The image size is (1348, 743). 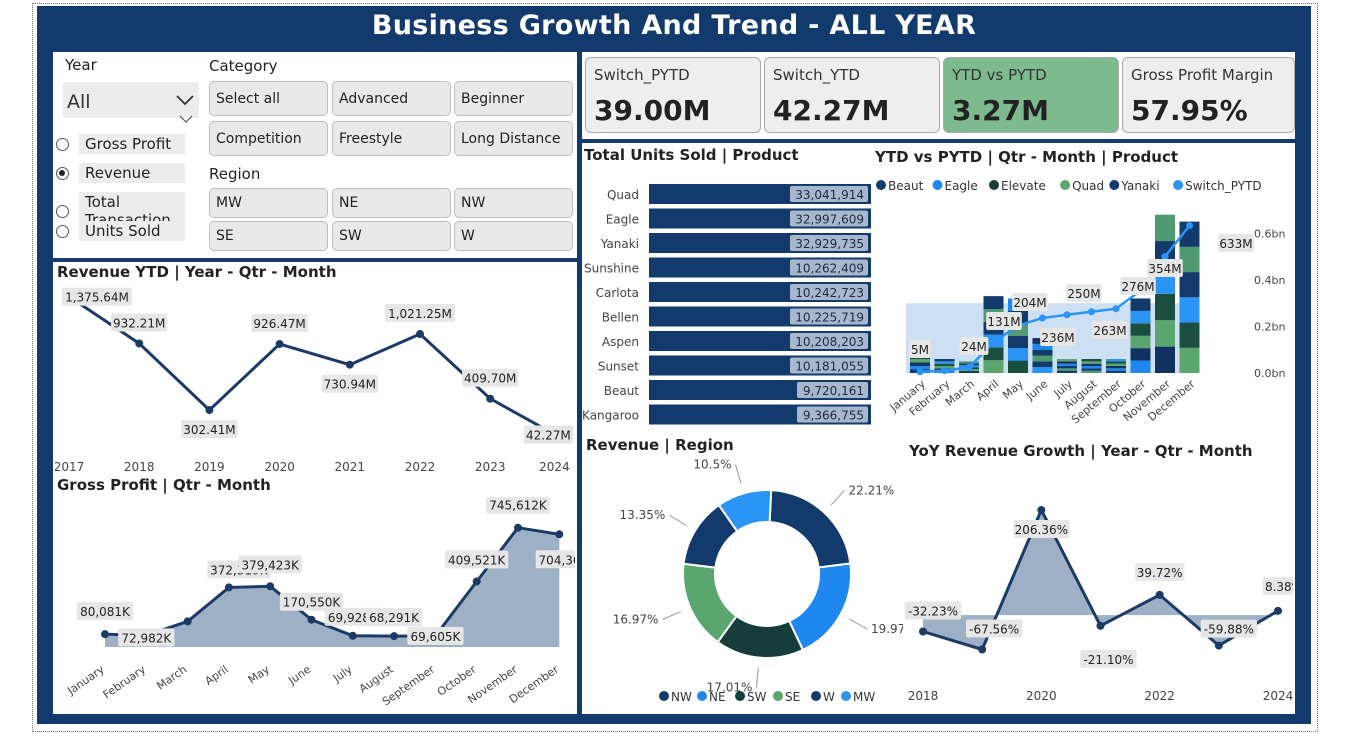 What do you see at coordinates (279, 467) in the screenshot?
I see `revenue-x-tick: 2020` at bounding box center [279, 467].